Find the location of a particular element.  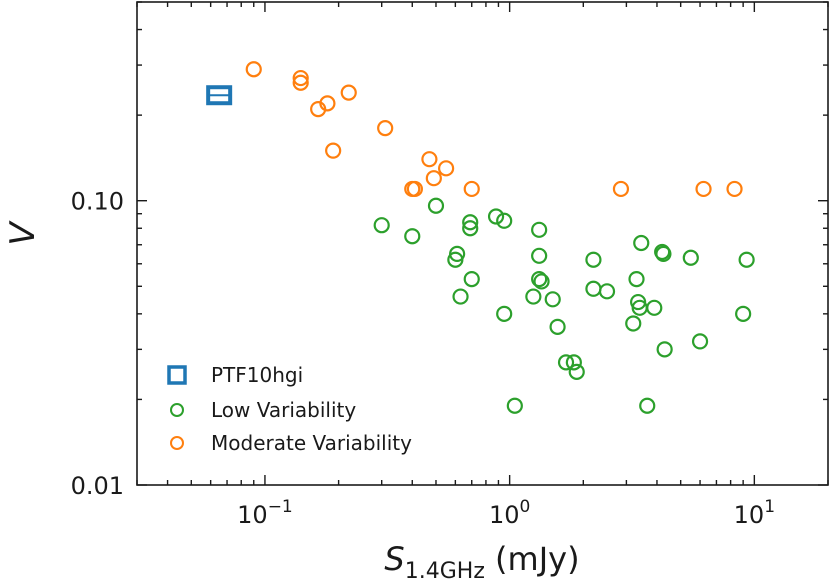

x-tick-label: 10⁰ is located at coordinates (509, 513).